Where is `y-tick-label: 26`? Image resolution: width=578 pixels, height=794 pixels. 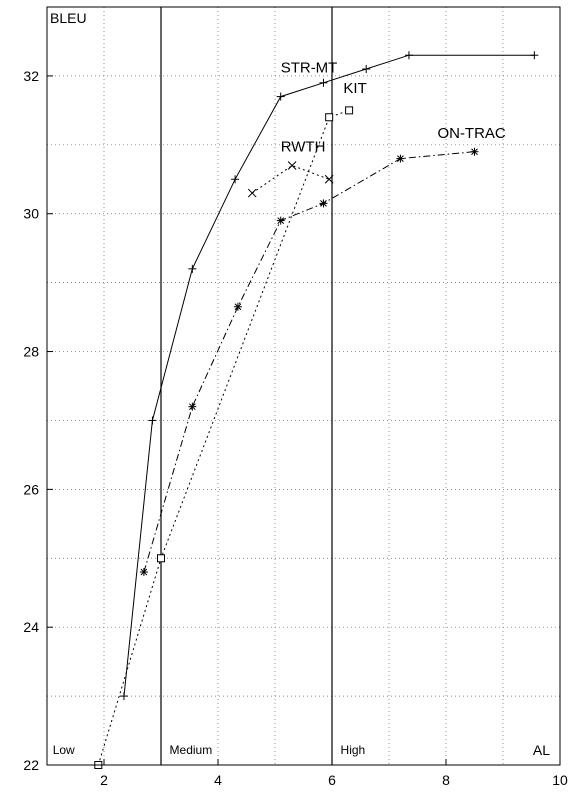
y-tick-label: 26 is located at coordinates (31, 489).